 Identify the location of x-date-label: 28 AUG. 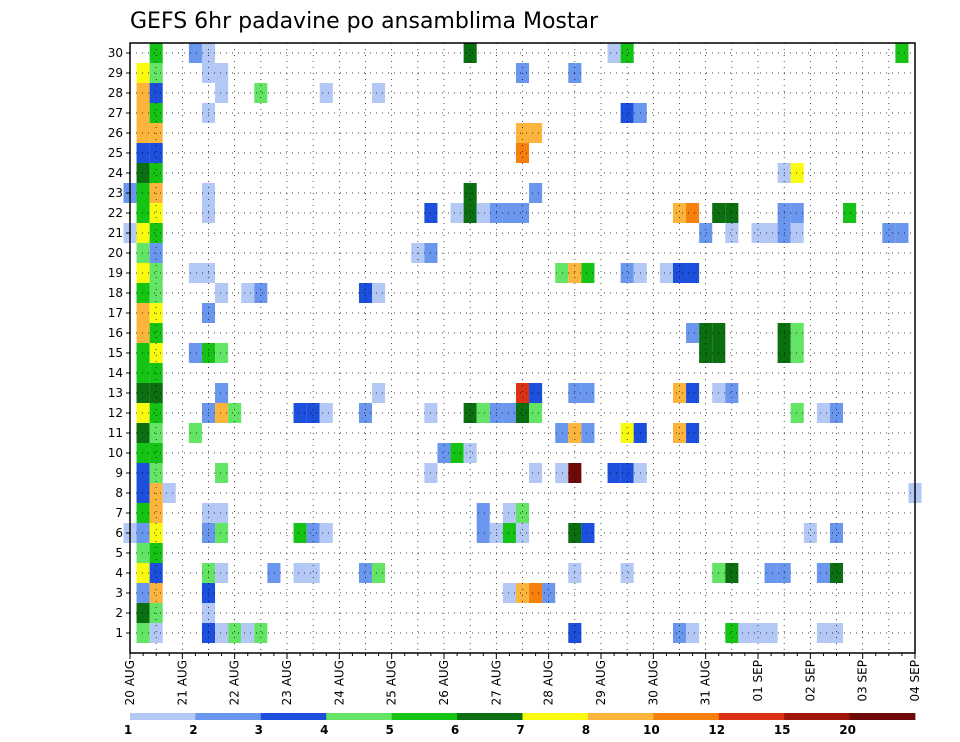
(549, 682).